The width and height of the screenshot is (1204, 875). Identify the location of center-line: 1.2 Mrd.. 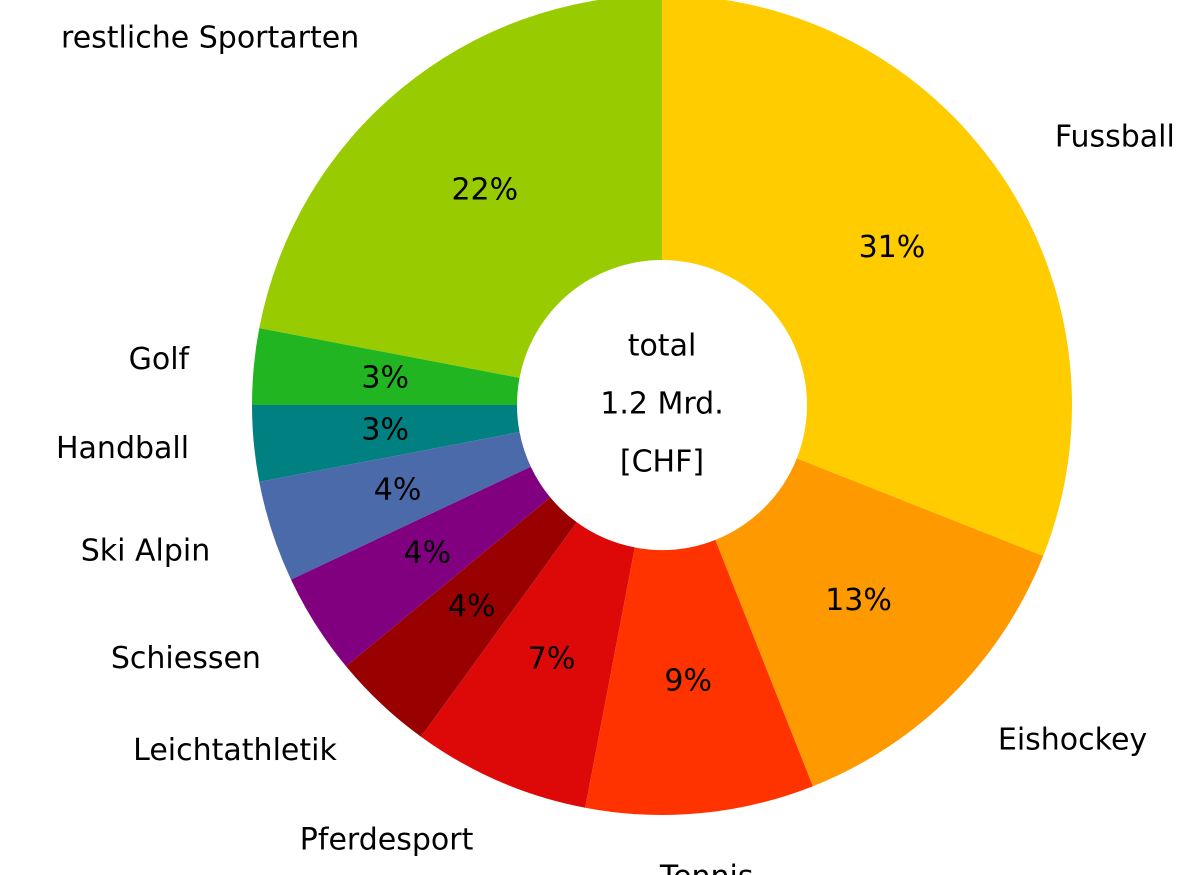
(662, 404).